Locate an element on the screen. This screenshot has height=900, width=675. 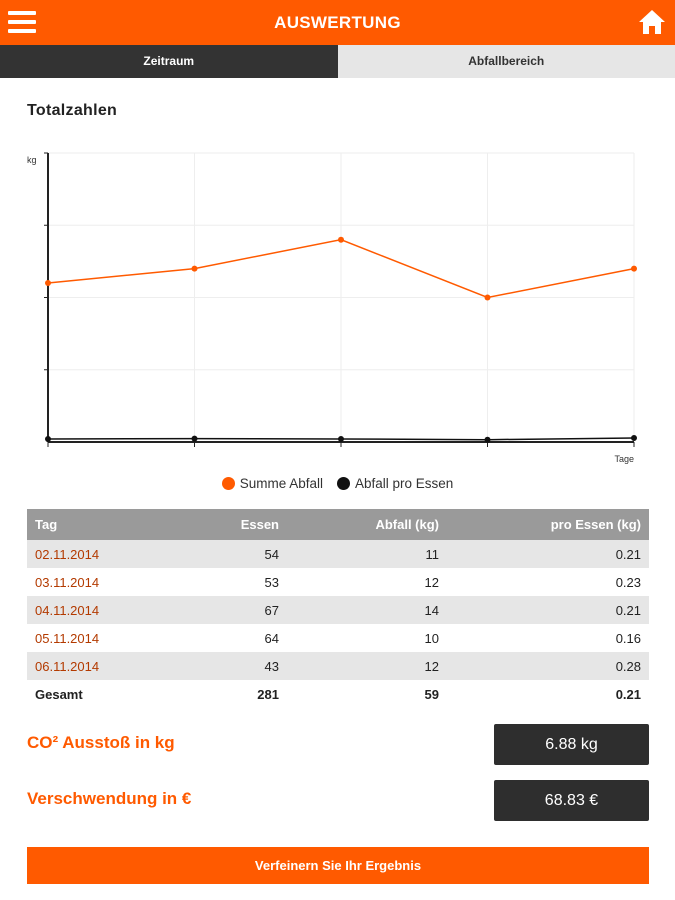
legend-label: Summe Abfall is located at coordinates (281, 483).